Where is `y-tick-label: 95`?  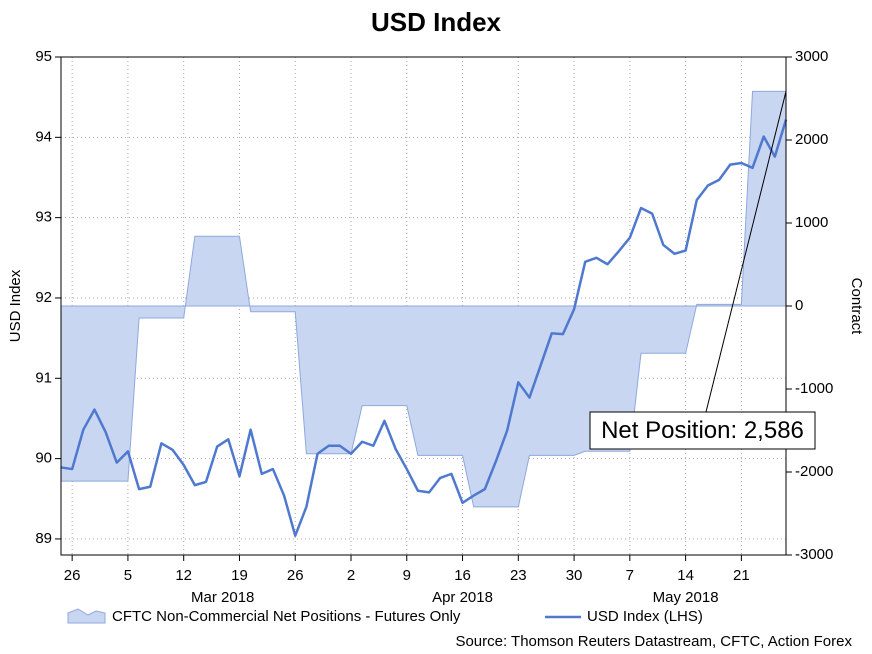 y-tick-label: 95 is located at coordinates (43, 56).